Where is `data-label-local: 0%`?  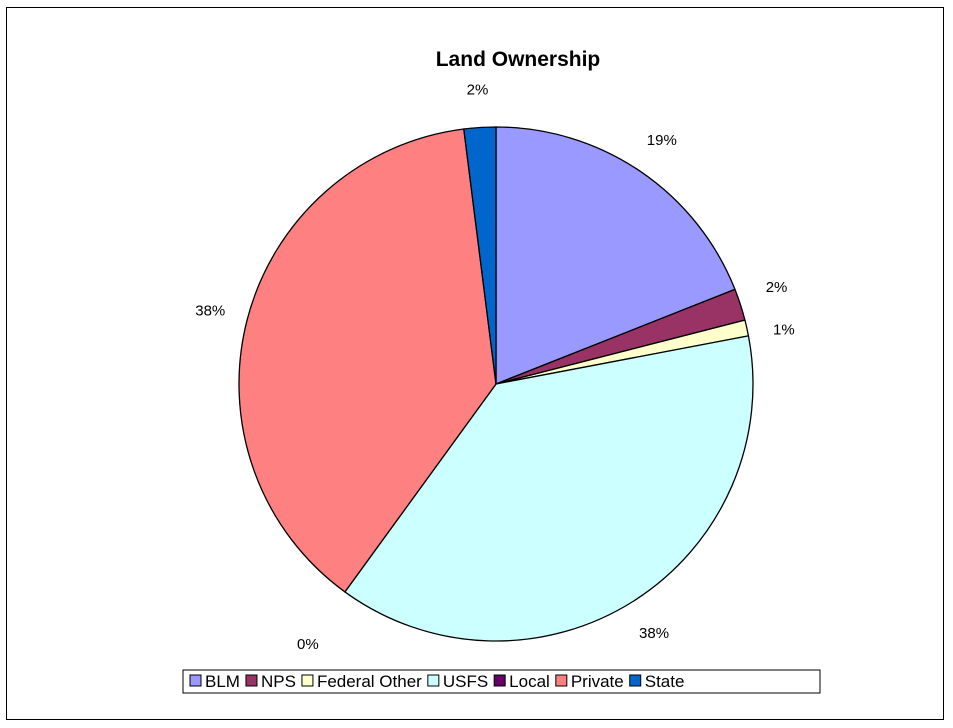 data-label-local: 0% is located at coordinates (308, 644).